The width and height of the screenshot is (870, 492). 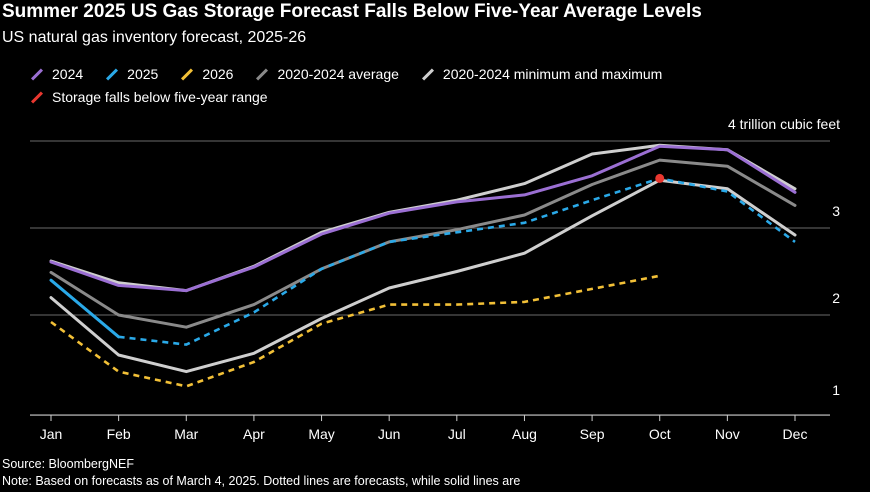 I want to click on legend-label-below-range: Storage falls below five-year range, so click(x=160, y=97).